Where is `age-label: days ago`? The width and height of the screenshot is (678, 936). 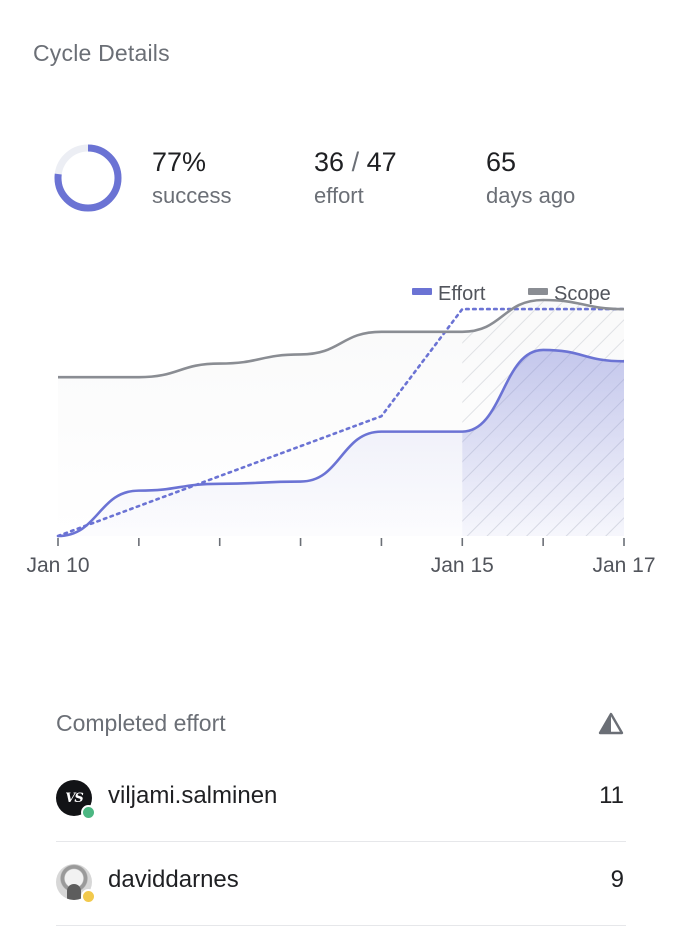
age-label: days ago is located at coordinates (531, 195).